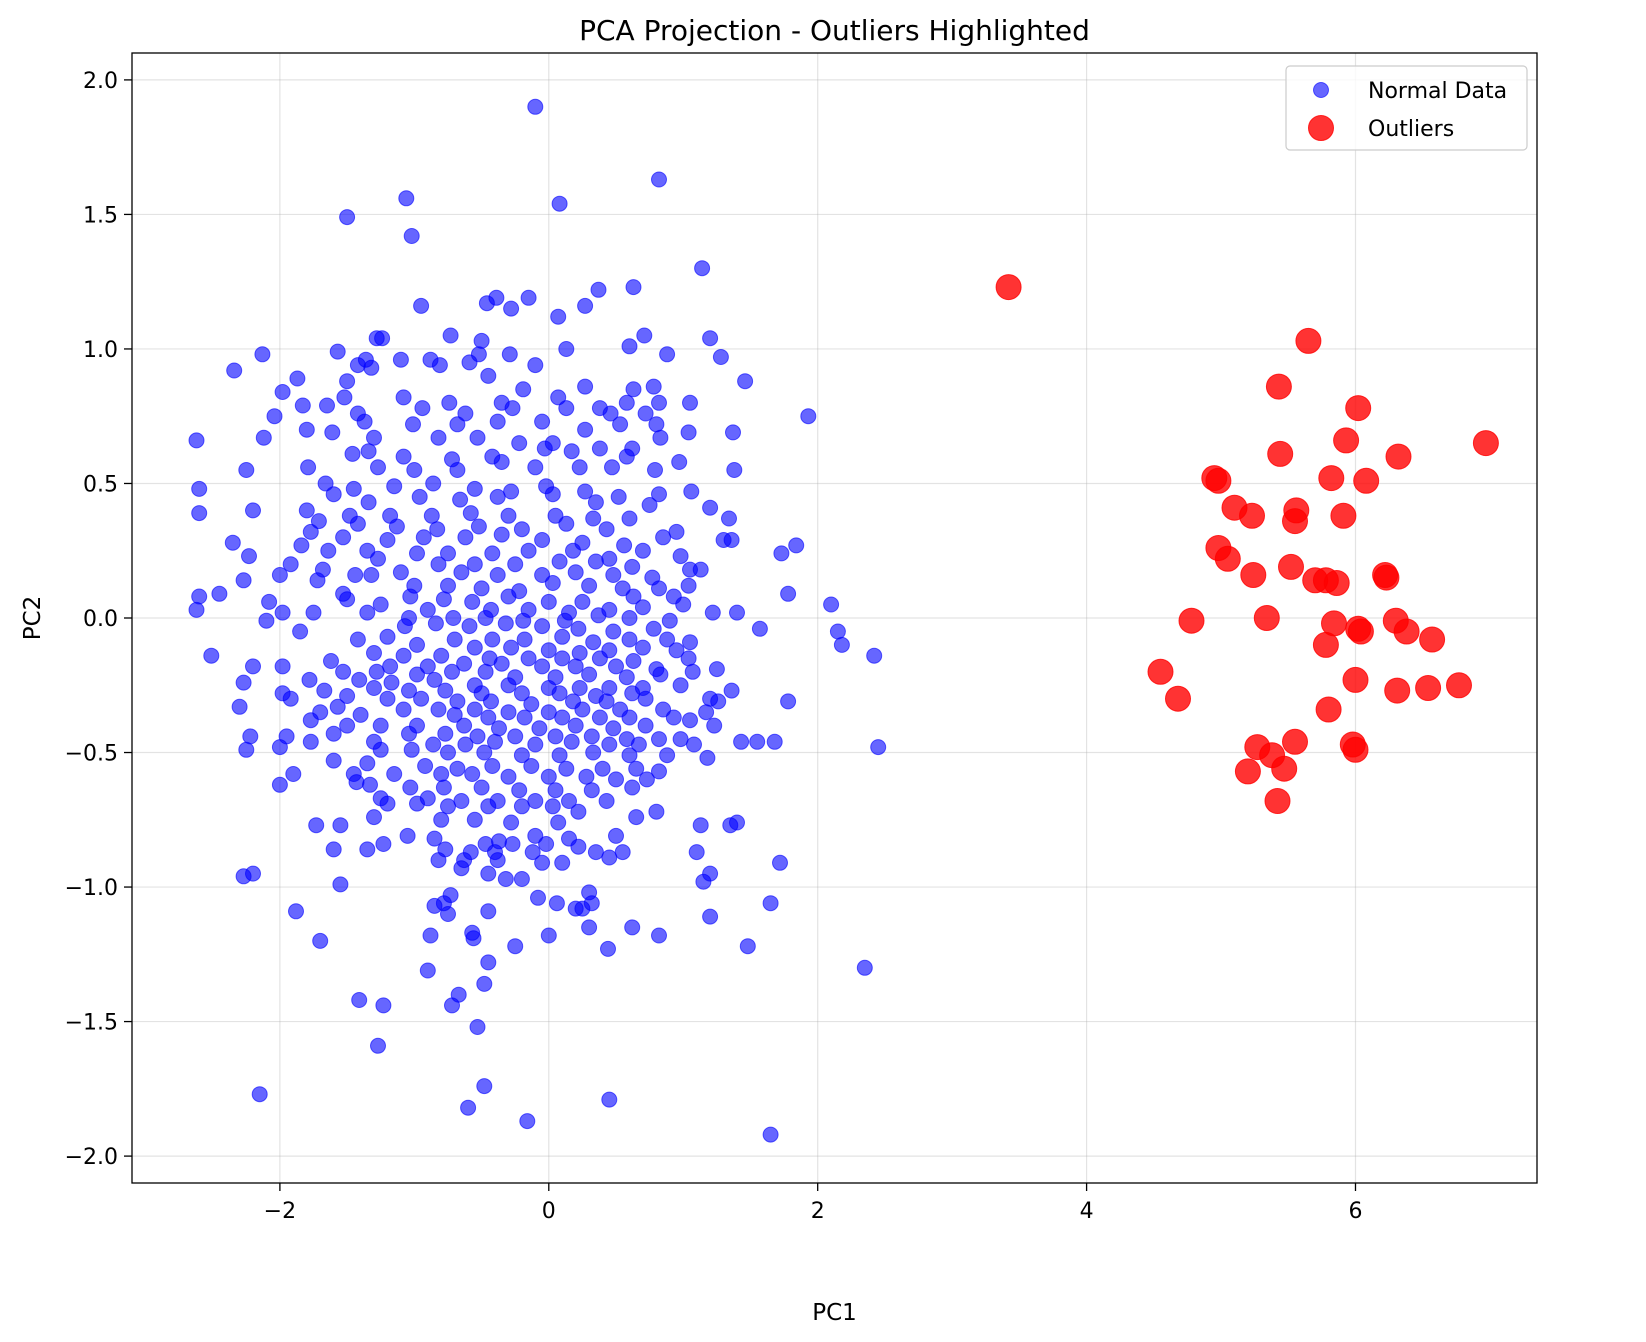 This screenshot has height=1342, width=1646. What do you see at coordinates (91, 1023) in the screenshot?
I see `y-tick-label: −1.5` at bounding box center [91, 1023].